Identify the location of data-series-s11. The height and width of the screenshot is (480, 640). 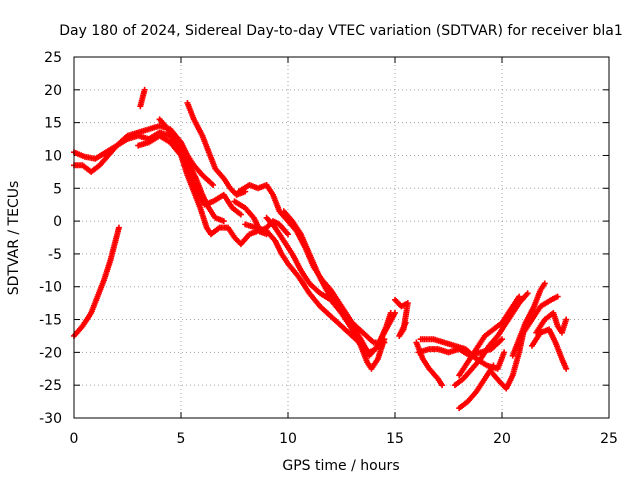
(401, 317).